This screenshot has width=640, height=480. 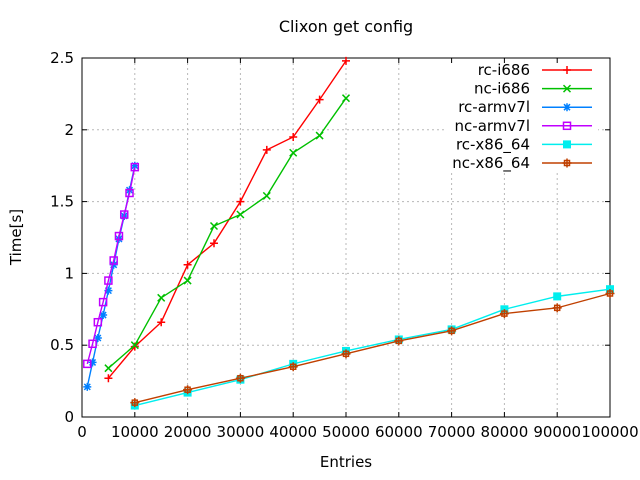 I want to click on x-tick-label: 80000, so click(x=505, y=432).